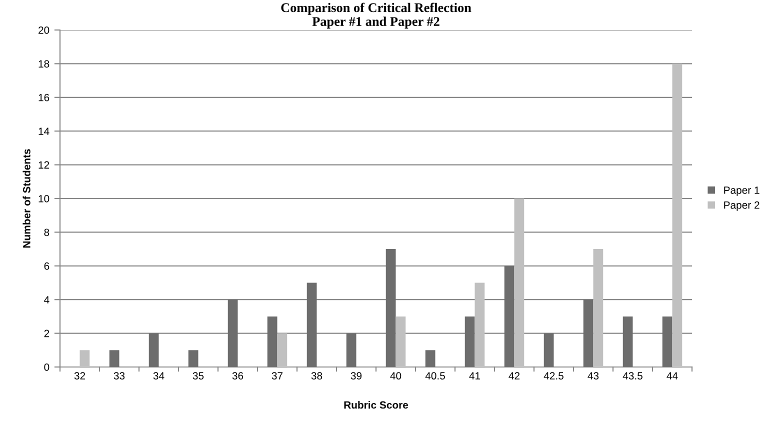 This screenshot has width=763, height=433. What do you see at coordinates (474, 376) in the screenshot?
I see `x-tick-label: 41` at bounding box center [474, 376].